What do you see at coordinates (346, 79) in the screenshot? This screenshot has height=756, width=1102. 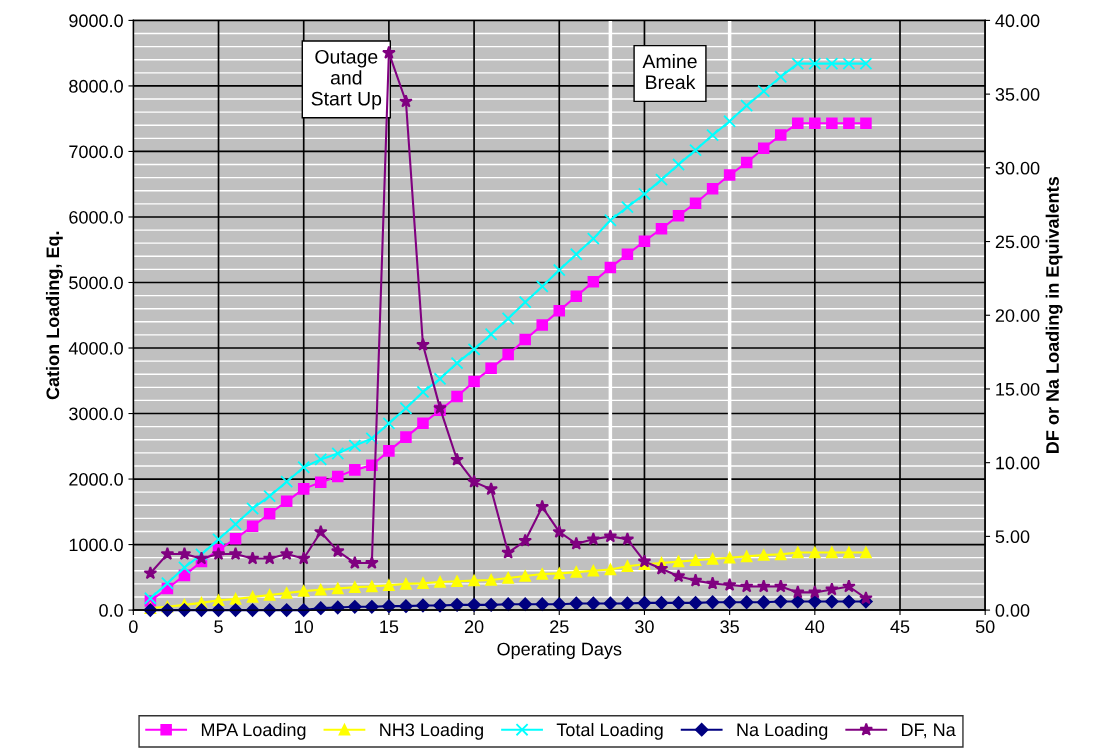 I see `annotation: Outage and Start Up` at bounding box center [346, 79].